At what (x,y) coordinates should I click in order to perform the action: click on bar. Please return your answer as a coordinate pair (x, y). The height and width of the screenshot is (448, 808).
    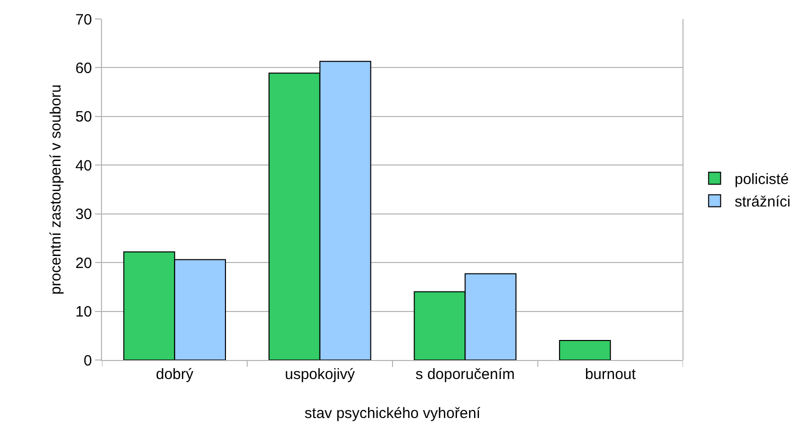
    Looking at the image, I should click on (585, 350).